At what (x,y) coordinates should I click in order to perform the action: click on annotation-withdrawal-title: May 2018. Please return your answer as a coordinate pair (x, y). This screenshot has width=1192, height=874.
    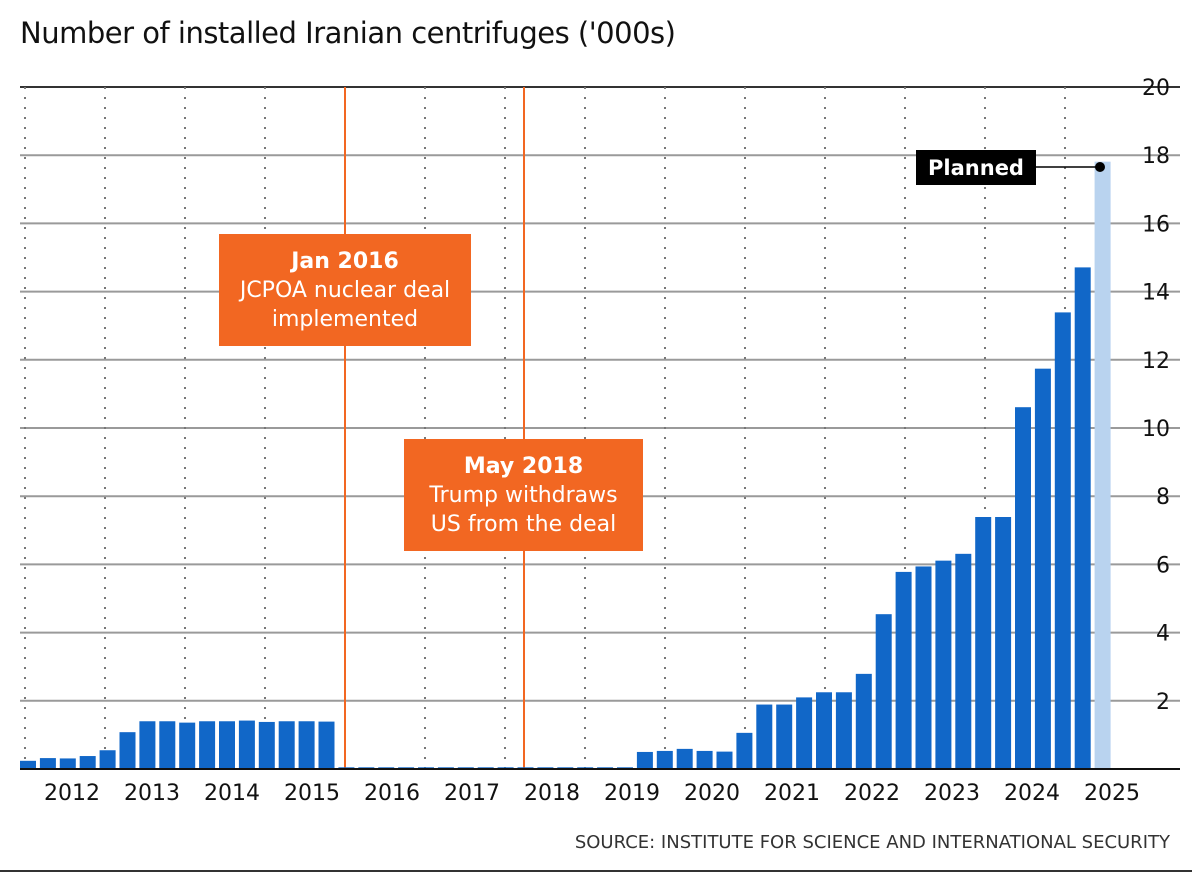
    Looking at the image, I should click on (523, 466).